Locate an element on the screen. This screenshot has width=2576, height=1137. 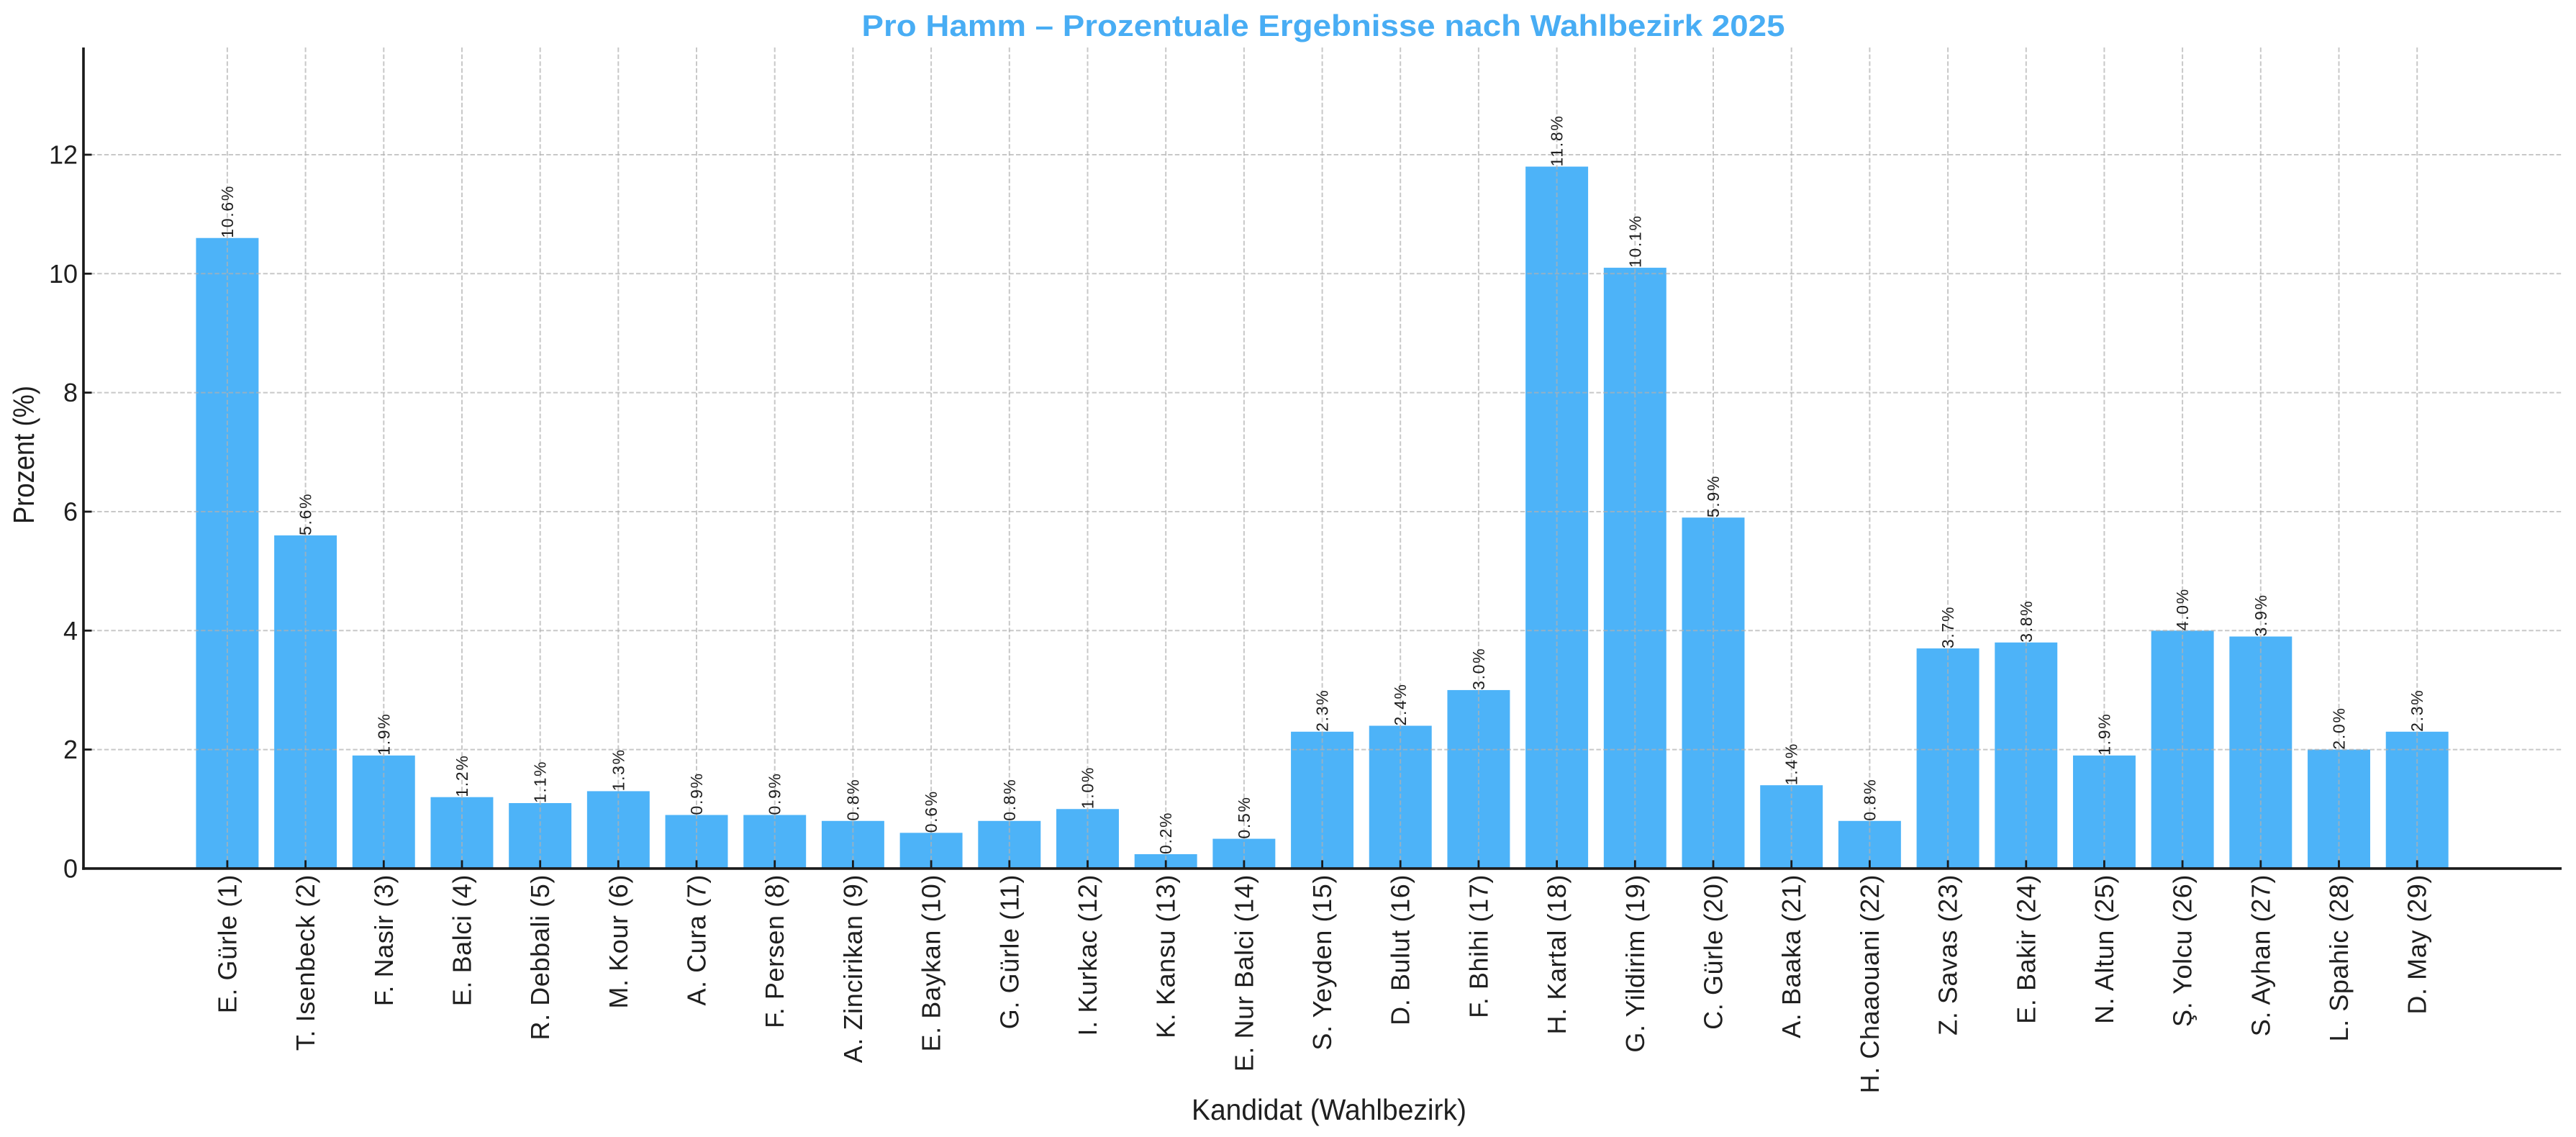
svg-text: A. Zincirikan (9) is located at coordinates (853, 968).